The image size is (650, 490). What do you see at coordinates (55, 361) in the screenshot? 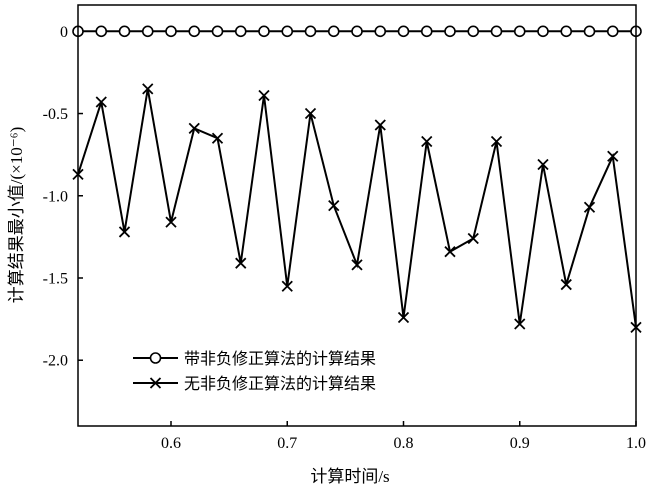
I see `y-tick-label: -2.0` at bounding box center [55, 361].